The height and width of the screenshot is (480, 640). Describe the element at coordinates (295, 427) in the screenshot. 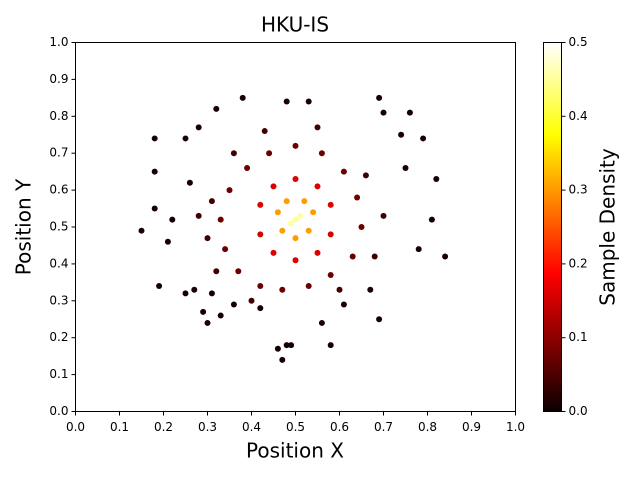

I see `x-tick-label: 0.5` at that location.